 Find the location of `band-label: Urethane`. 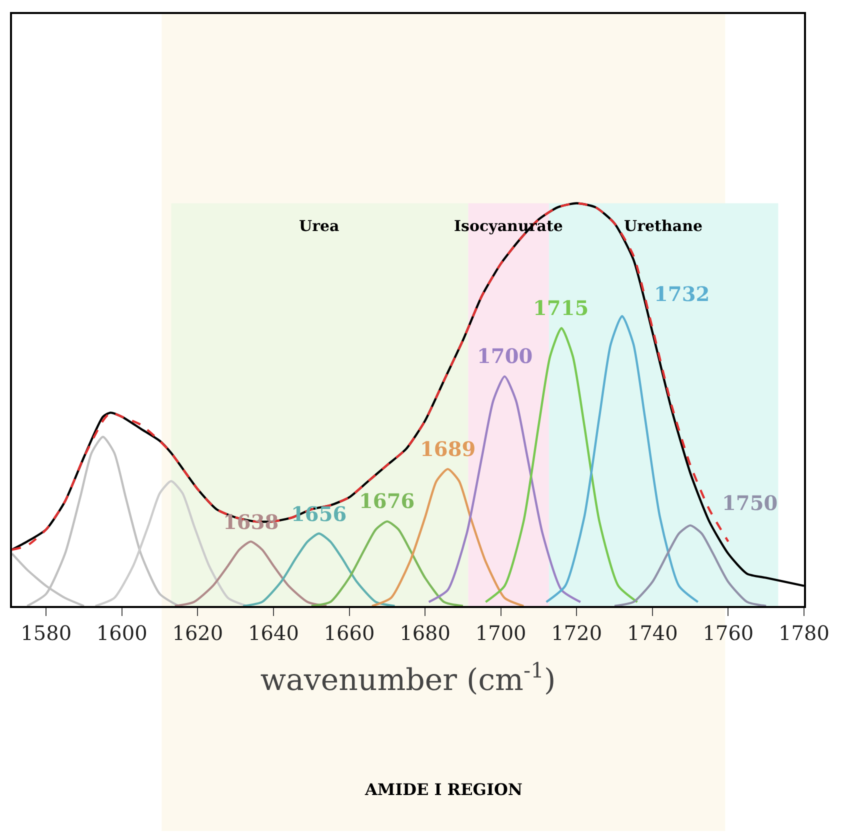

band-label: Urethane is located at coordinates (663, 226).